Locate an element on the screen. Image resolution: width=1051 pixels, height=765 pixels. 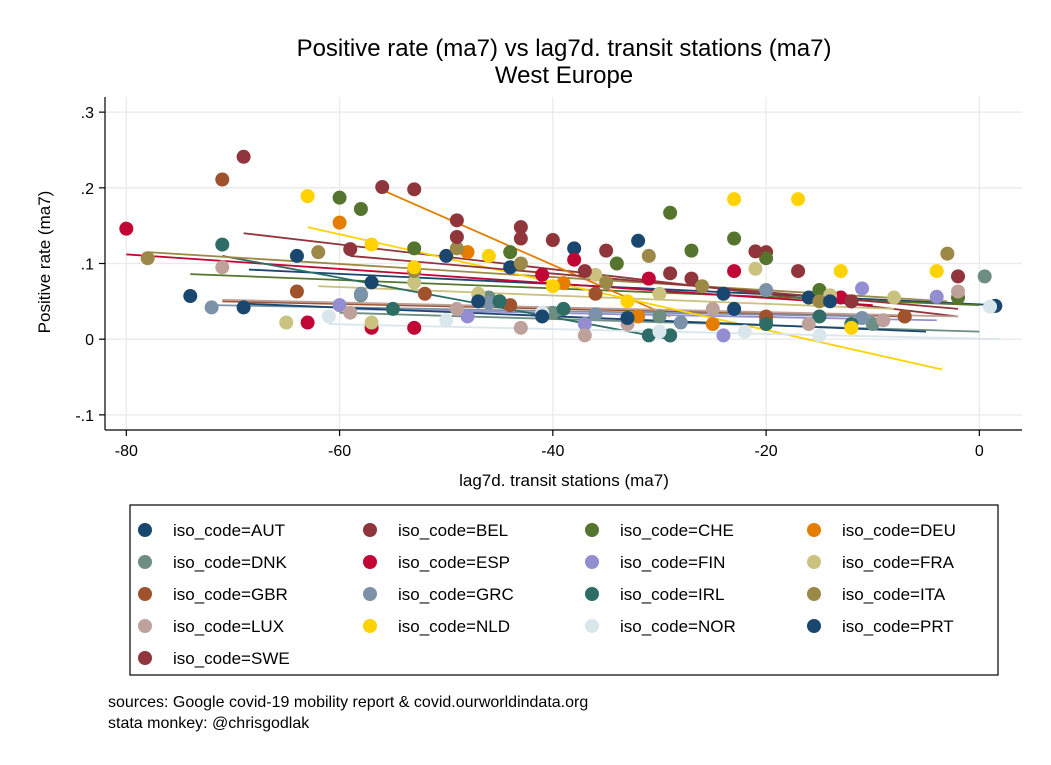
legend-label: iso_code=BEL is located at coordinates (453, 530).